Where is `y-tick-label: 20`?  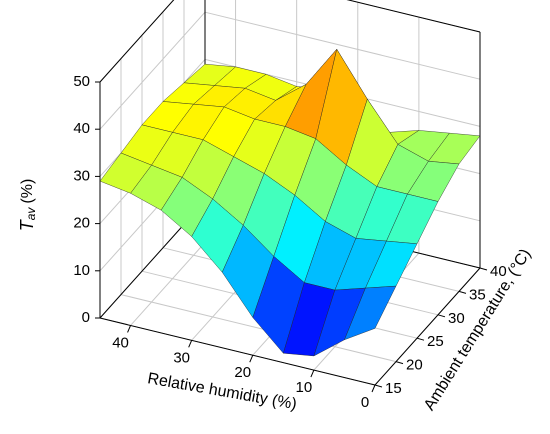 y-tick-label: 20 is located at coordinates (414, 365).